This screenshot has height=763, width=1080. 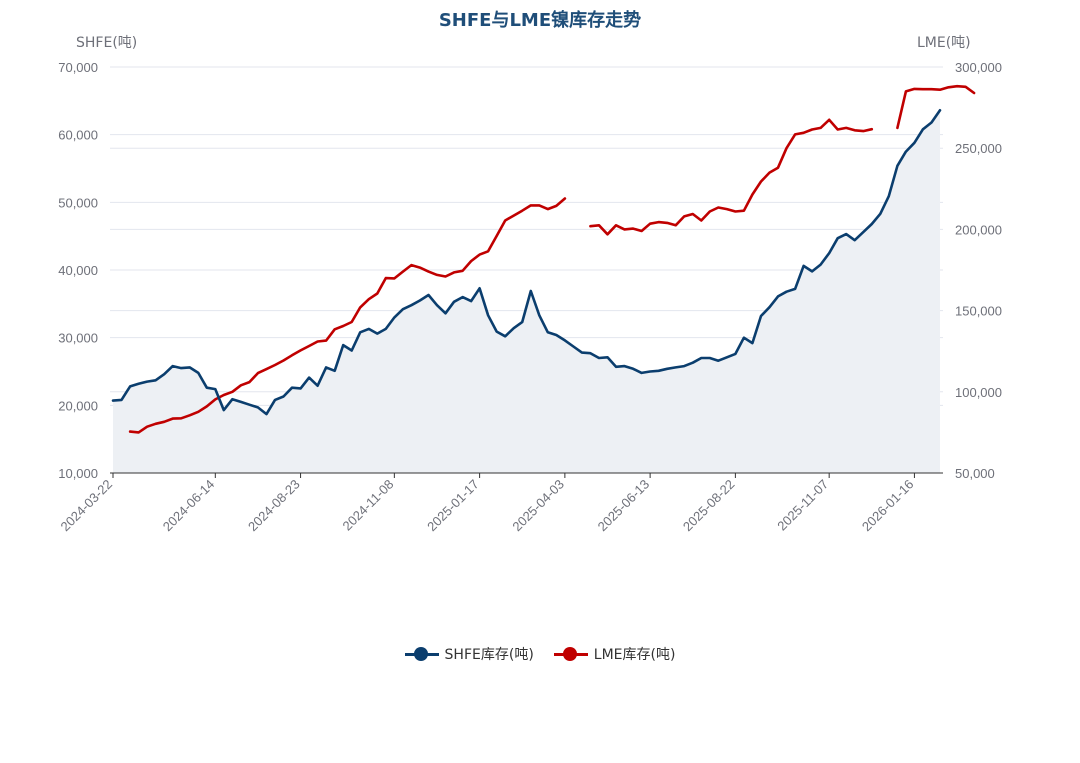 What do you see at coordinates (538, 506) in the screenshot?
I see `x-tick-label: 2025-04-03` at bounding box center [538, 506].